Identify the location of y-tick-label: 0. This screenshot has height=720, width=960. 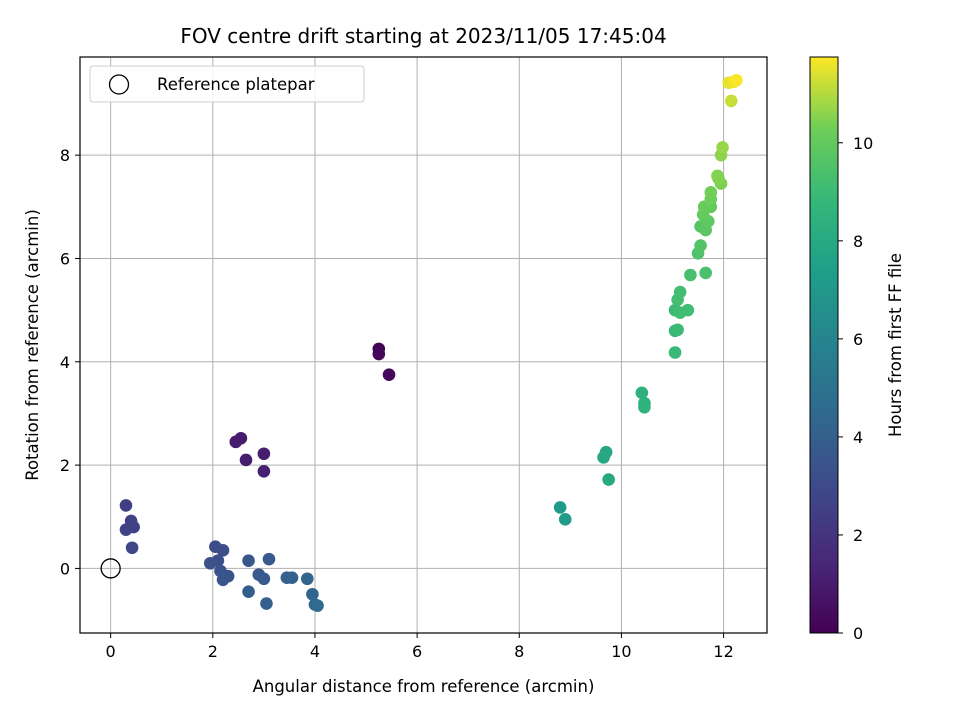
(65, 568).